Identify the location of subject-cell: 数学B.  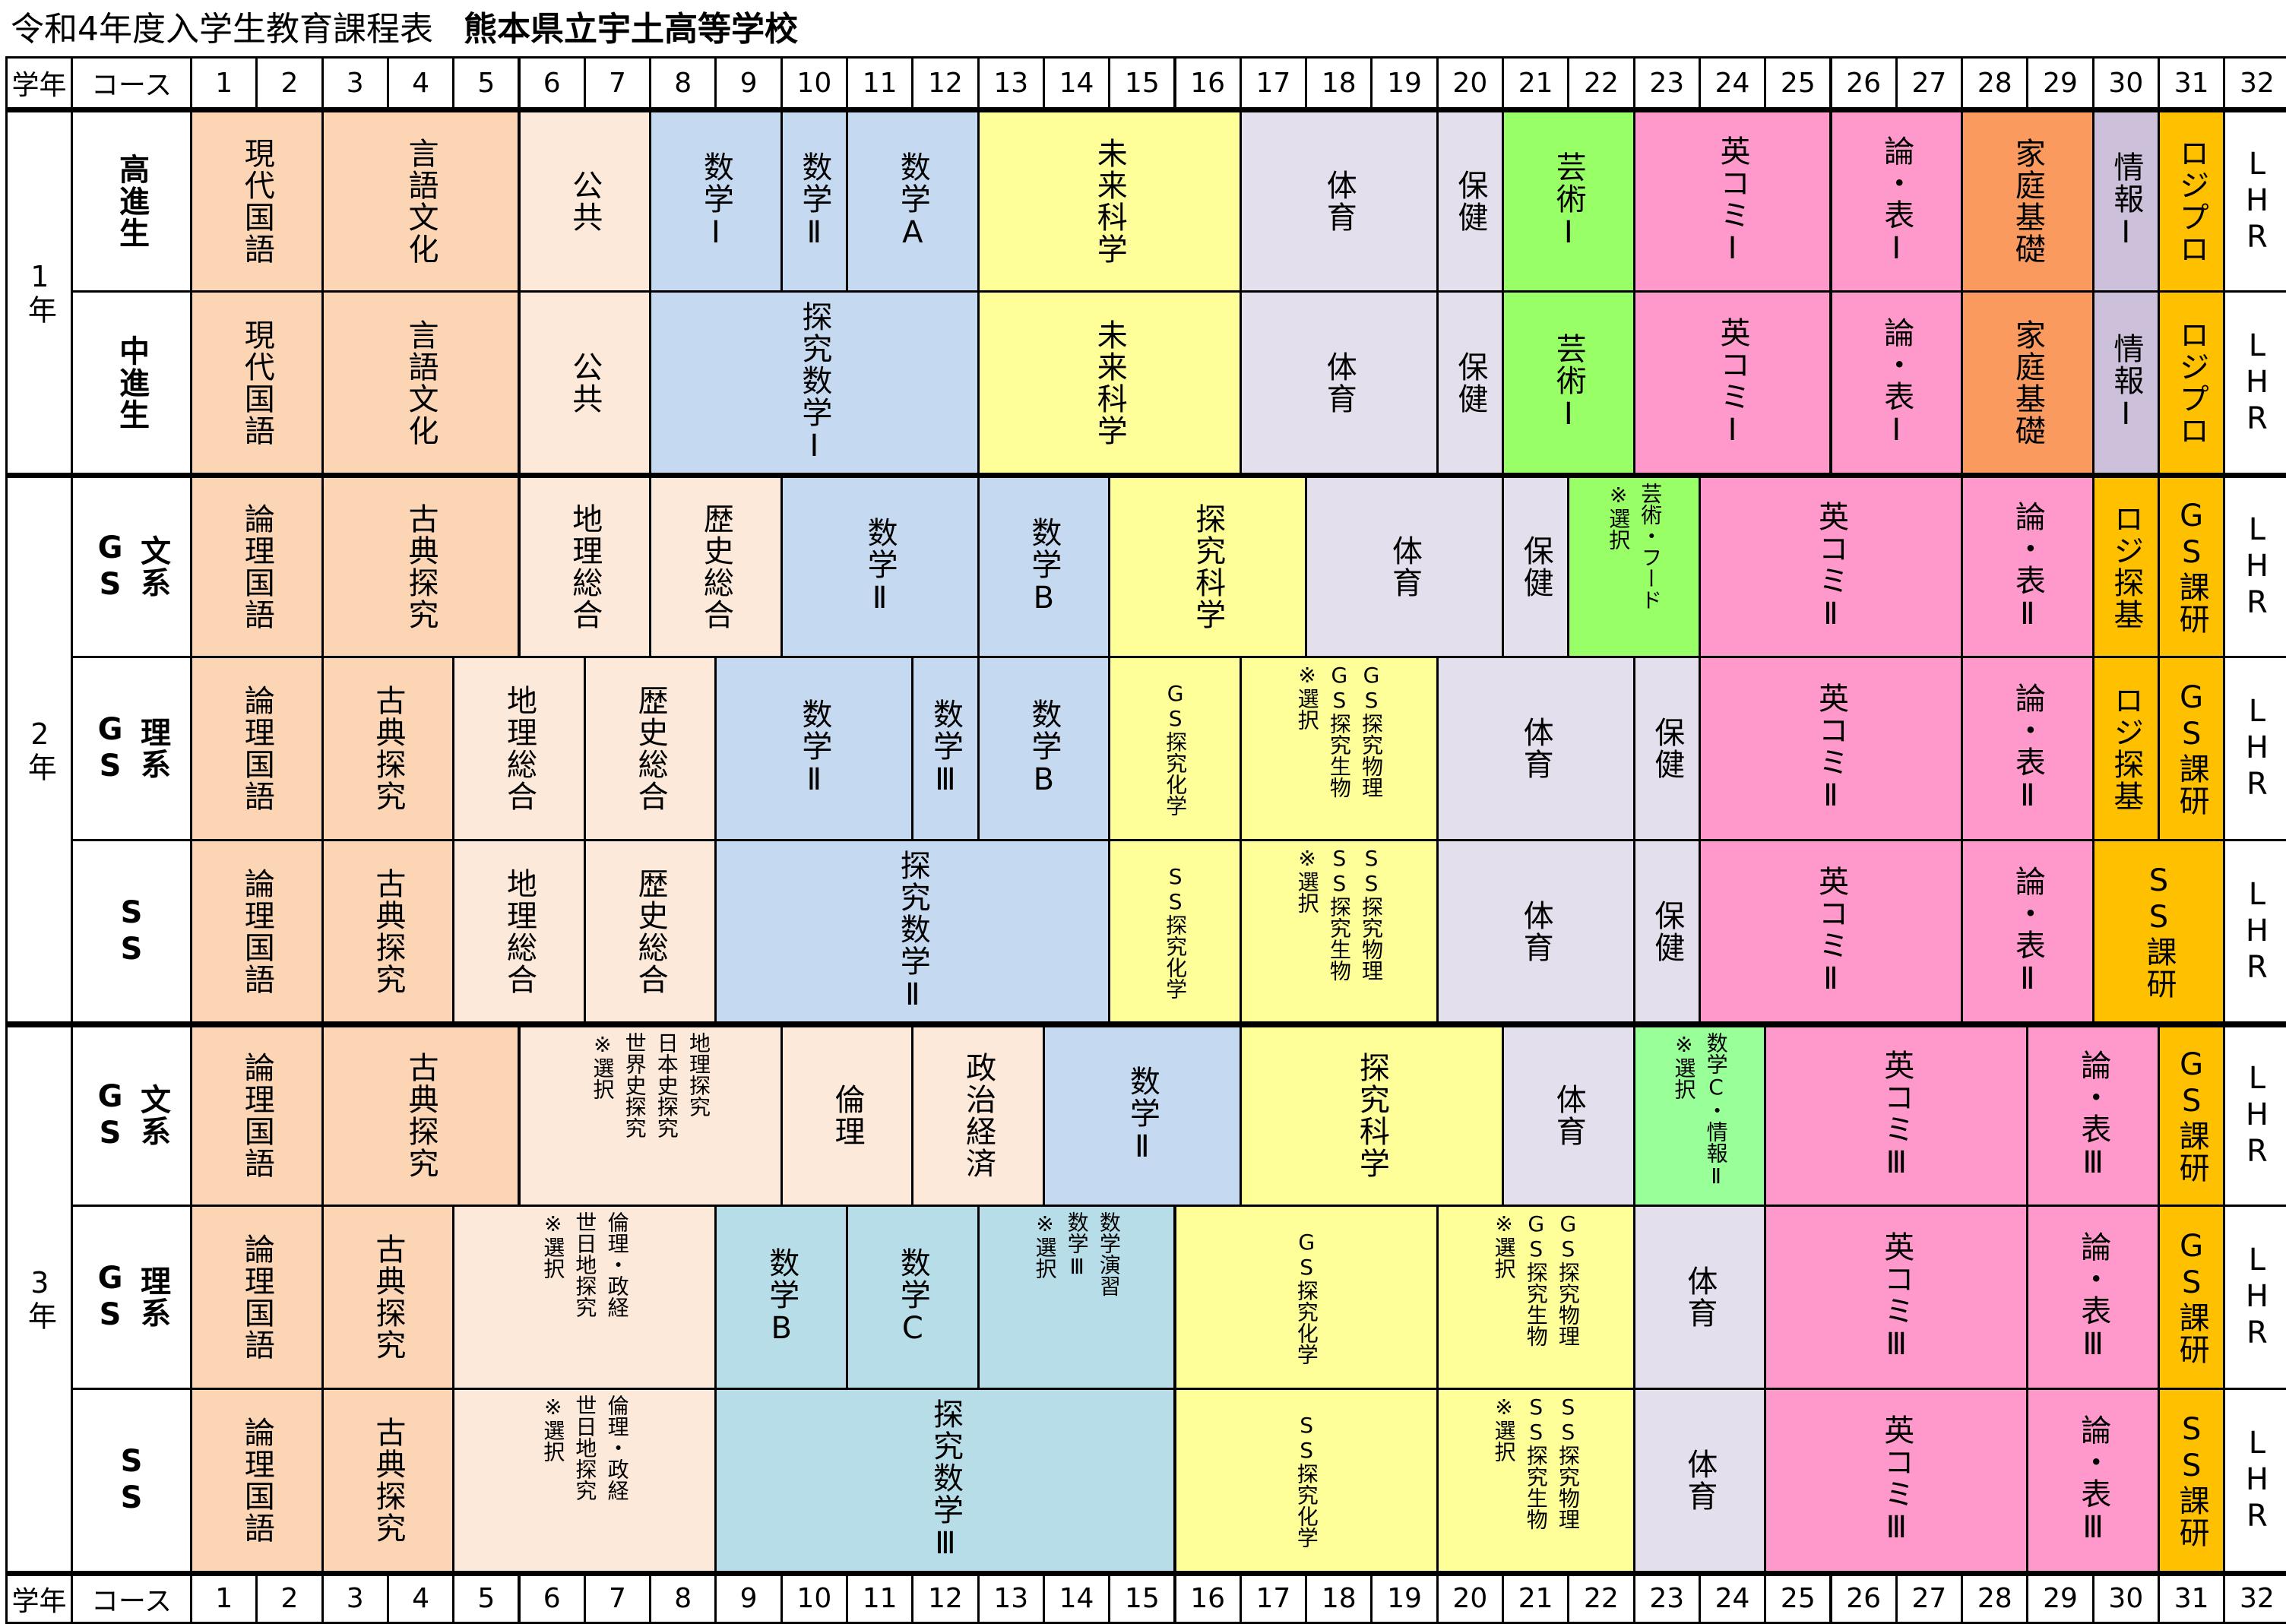
(1044, 566).